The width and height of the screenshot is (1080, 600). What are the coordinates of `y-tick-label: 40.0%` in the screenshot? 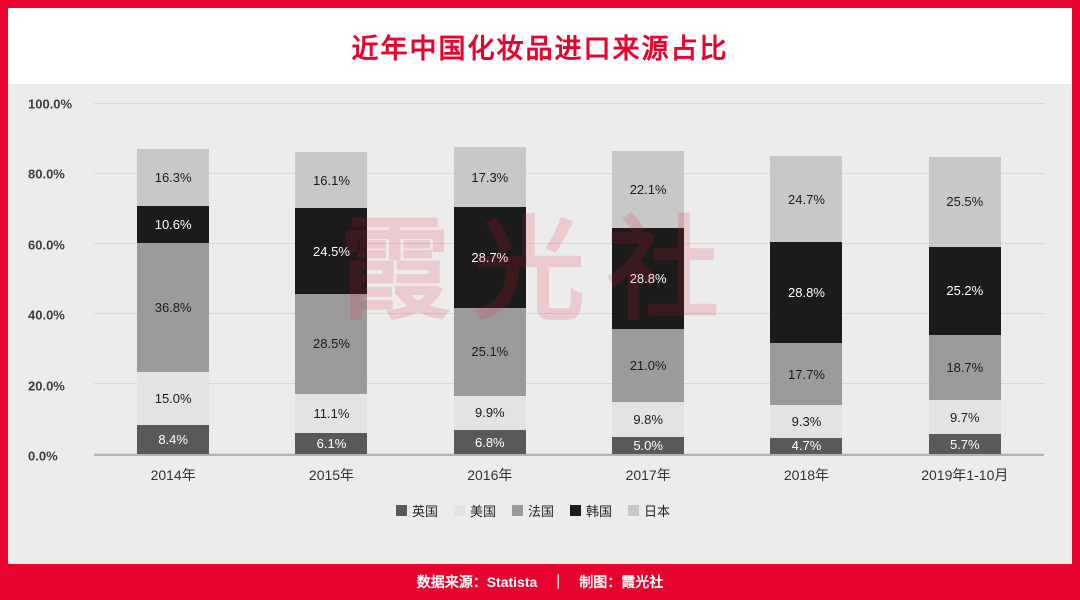 It's located at (46, 315).